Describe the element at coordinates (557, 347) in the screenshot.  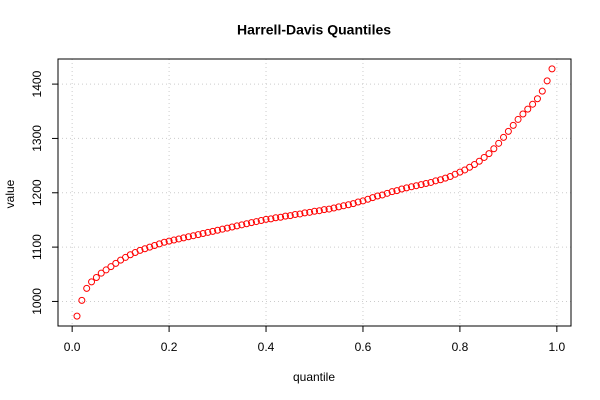
I see `x-tick-label: 1.0` at that location.